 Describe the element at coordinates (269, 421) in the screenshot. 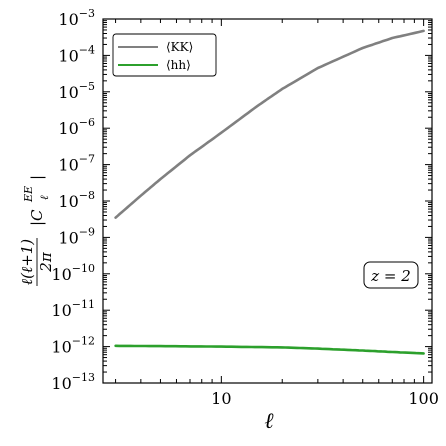

I see `x-axis-label: ℓ` at that location.